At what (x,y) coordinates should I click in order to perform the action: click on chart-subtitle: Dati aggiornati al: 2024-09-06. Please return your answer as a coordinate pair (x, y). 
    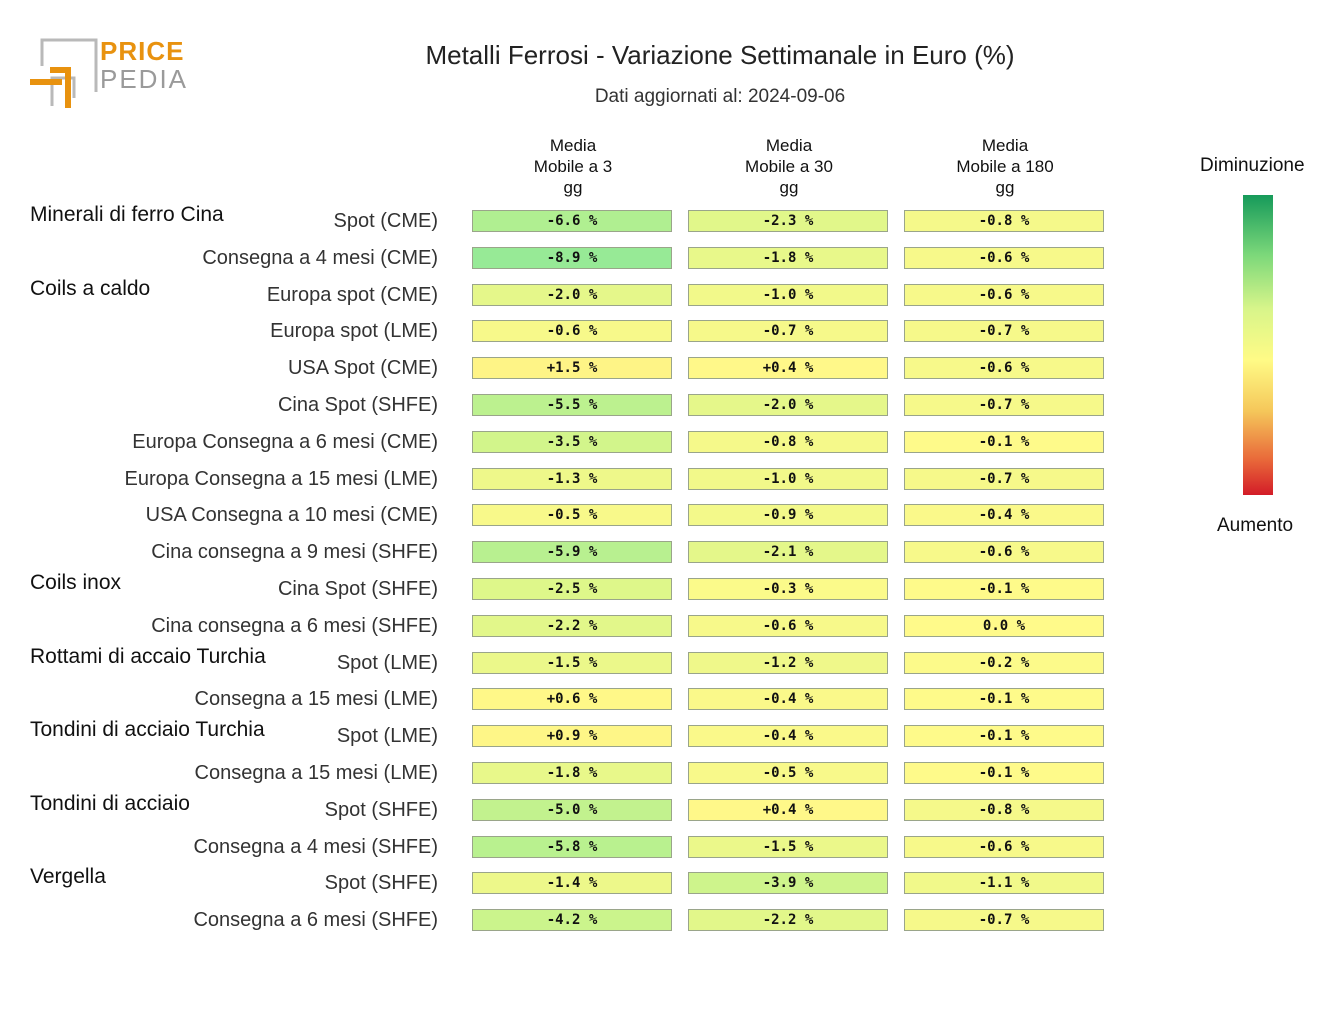
    Looking at the image, I should click on (720, 96).